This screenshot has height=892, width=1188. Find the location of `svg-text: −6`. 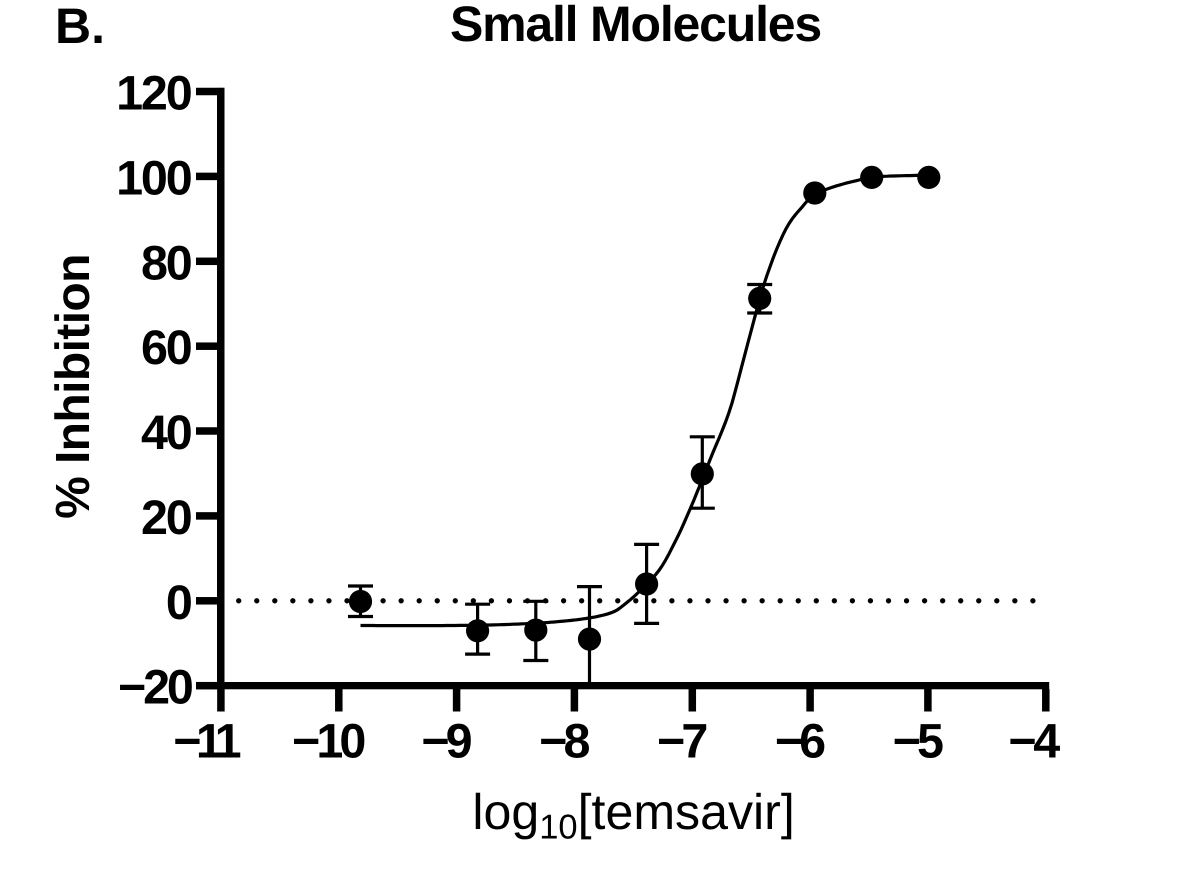

svg-text: −6 is located at coordinates (800, 742).